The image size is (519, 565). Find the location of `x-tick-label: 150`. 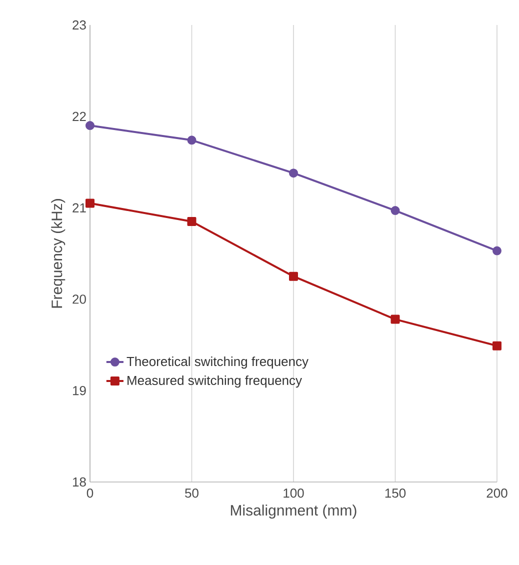

x-tick-label: 150 is located at coordinates (395, 493).